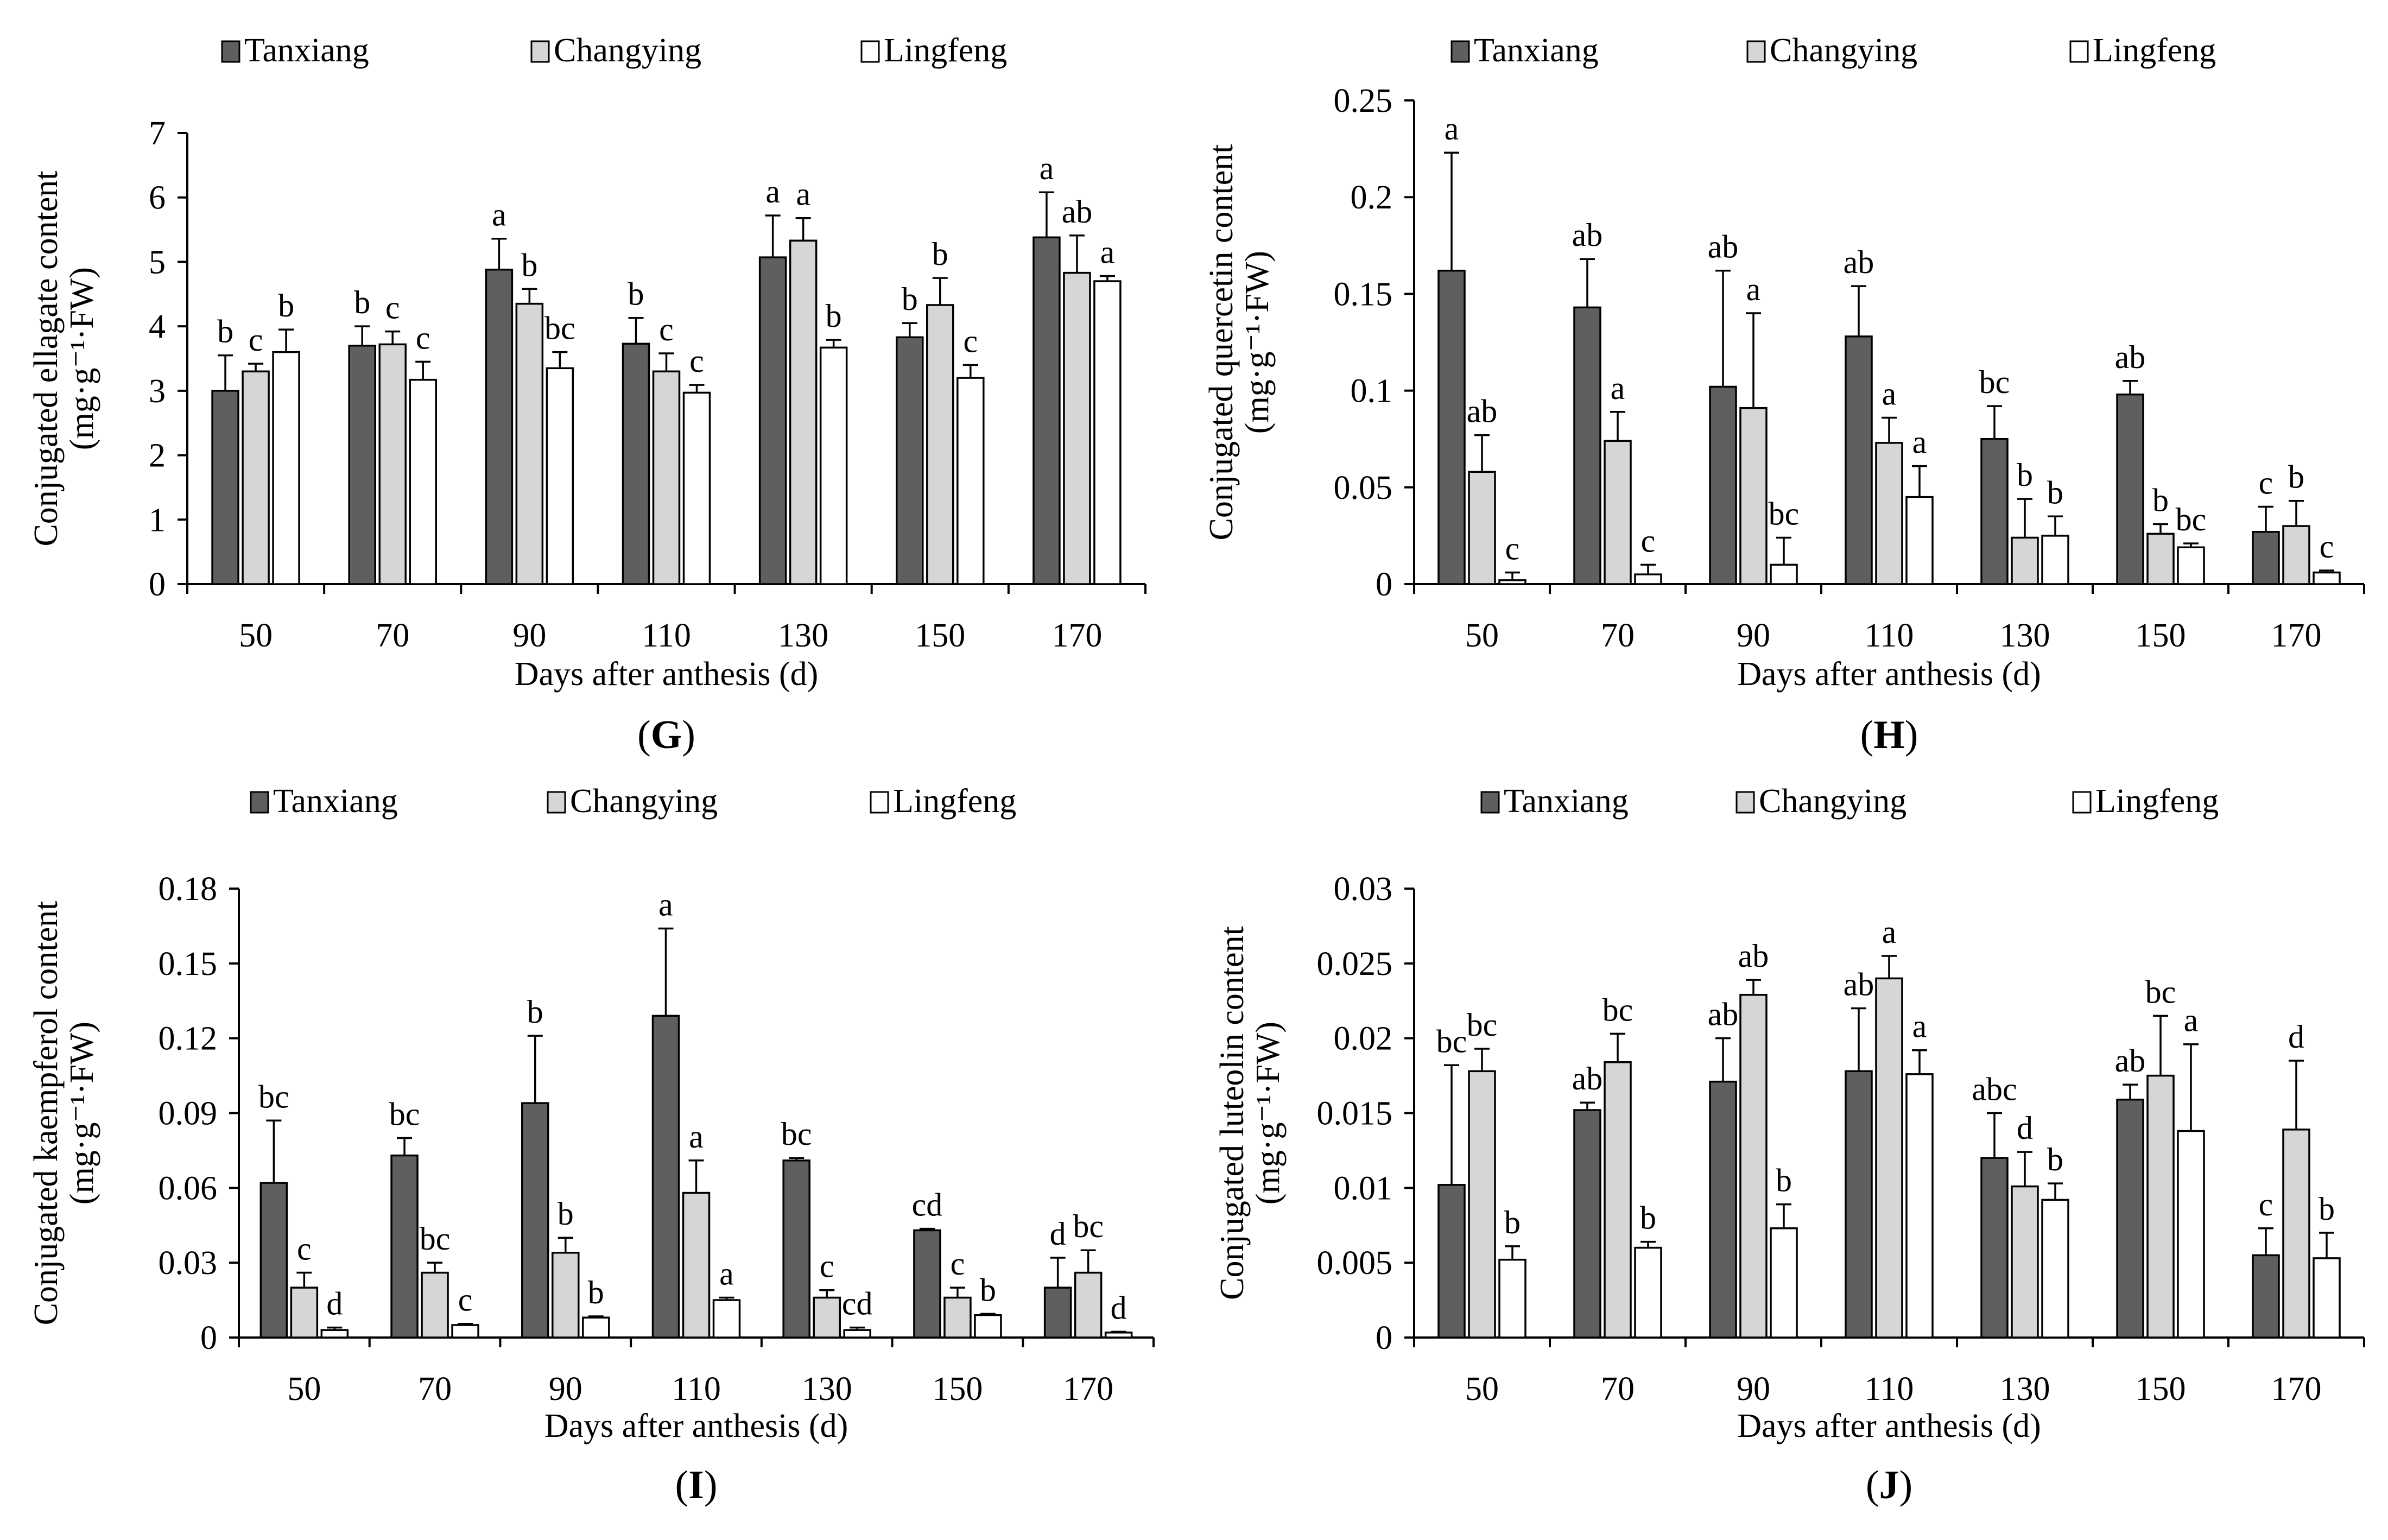 The height and width of the screenshot is (1540, 2388). I want to click on panel-label: (H), so click(1889, 735).